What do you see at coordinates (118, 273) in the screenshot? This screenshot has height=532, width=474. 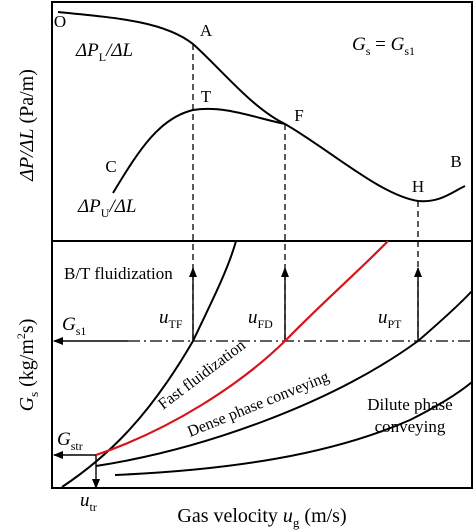 I see `region-bt-fluidization: B/T fluidization` at bounding box center [118, 273].